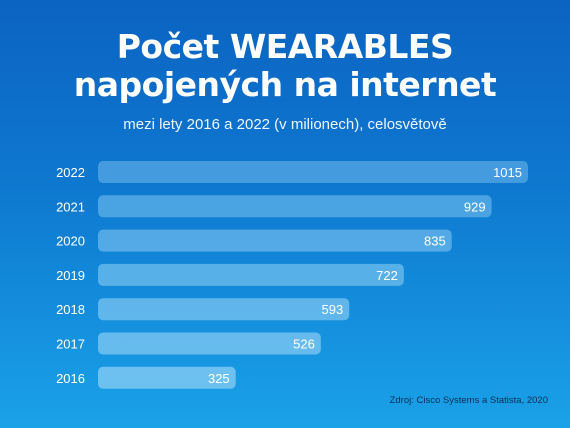  Describe the element at coordinates (313, 172) in the screenshot. I see `bar-2022` at that location.